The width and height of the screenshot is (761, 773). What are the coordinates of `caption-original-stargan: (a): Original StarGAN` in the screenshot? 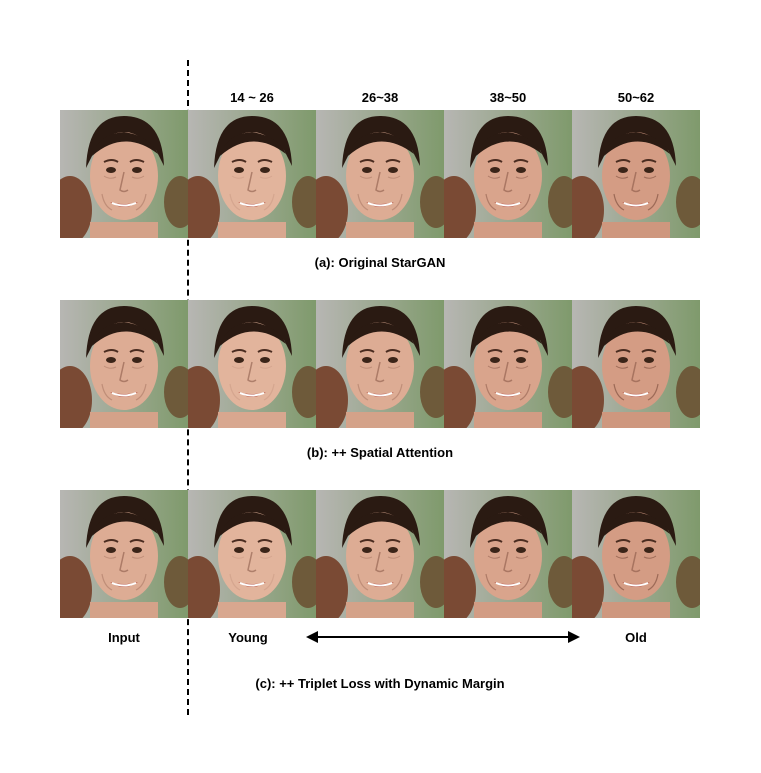 It's located at (380, 262).